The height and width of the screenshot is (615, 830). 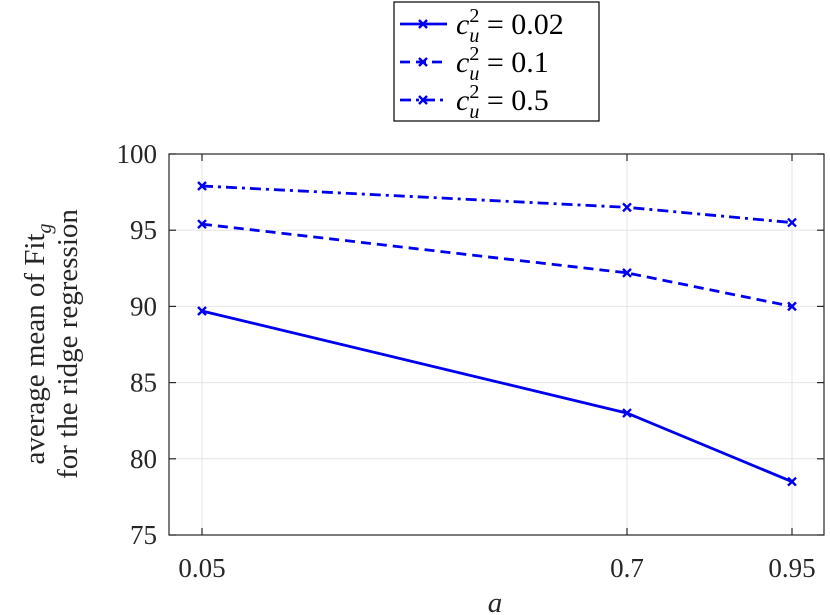 What do you see at coordinates (143, 535) in the screenshot?
I see `y-tick-label: 75` at bounding box center [143, 535].